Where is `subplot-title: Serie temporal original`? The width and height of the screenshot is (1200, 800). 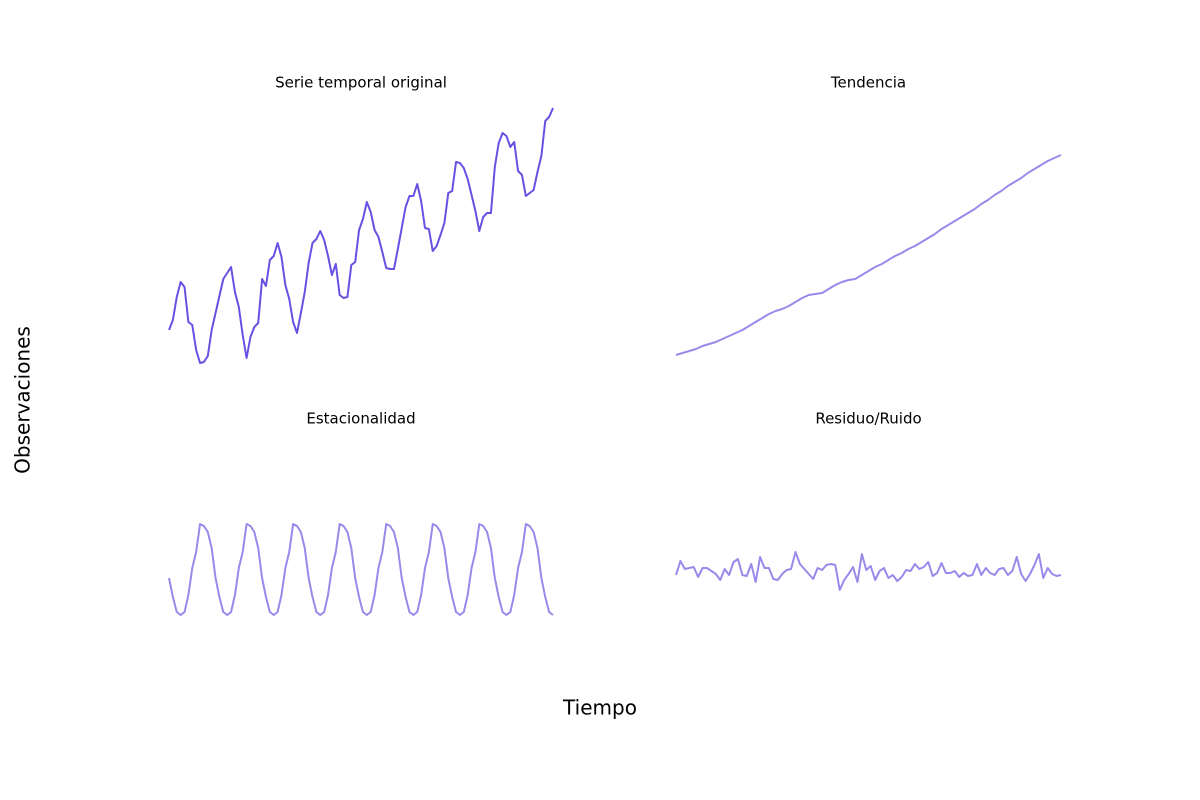 subplot-title: Serie temporal original is located at coordinates (361, 83).